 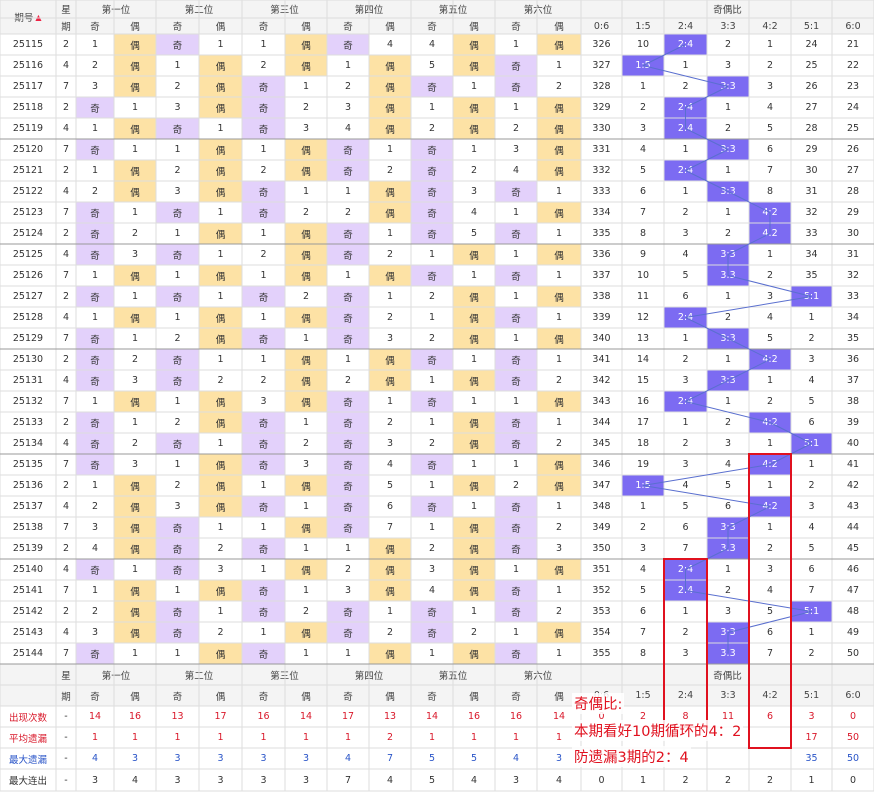 What do you see at coordinates (28, 107) in the screenshot?
I see `period-cell: 25118` at bounding box center [28, 107].